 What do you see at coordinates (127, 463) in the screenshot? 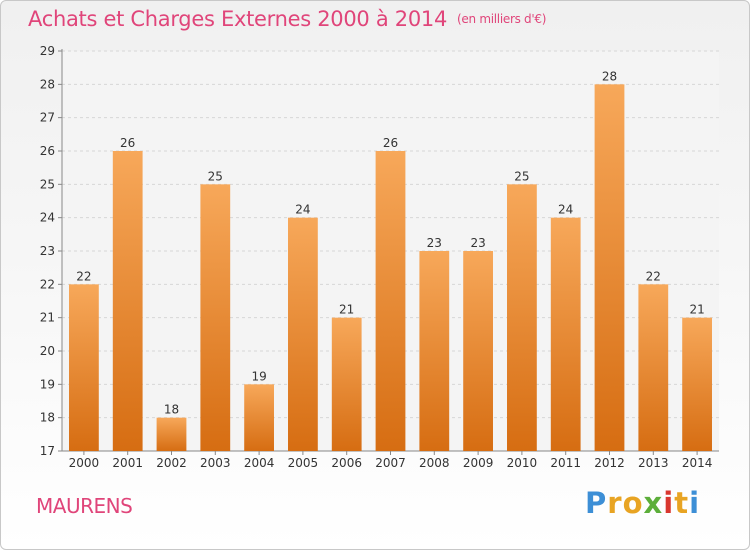
I see `x-tick-label: 2001` at bounding box center [127, 463].